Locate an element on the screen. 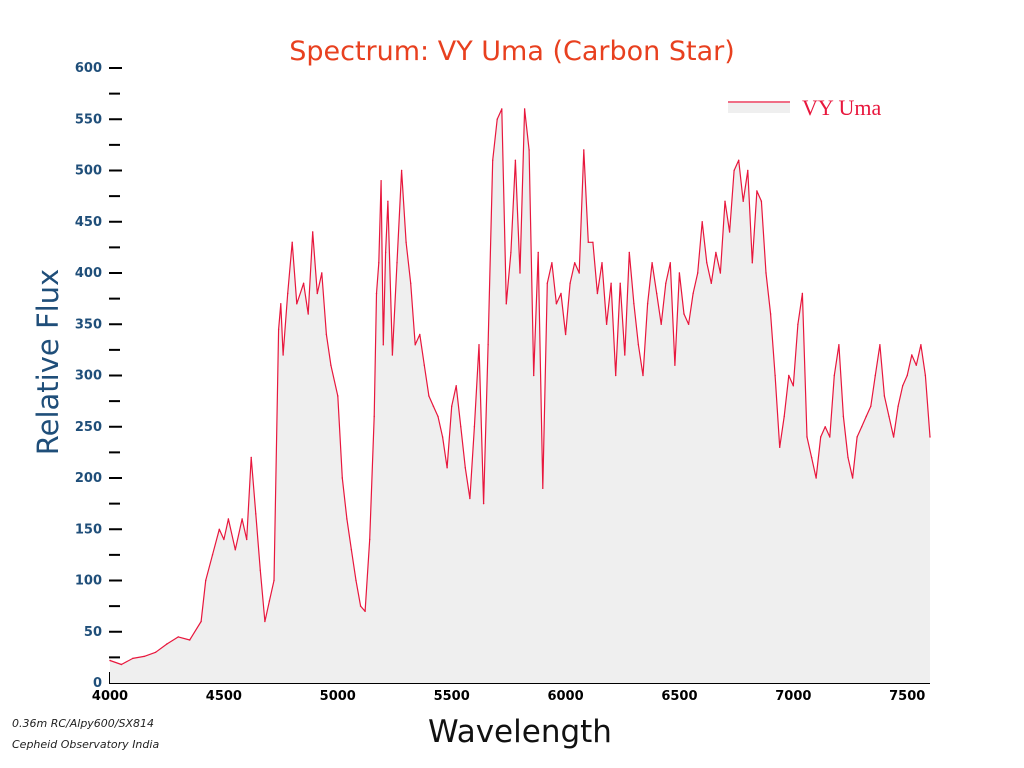 The height and width of the screenshot is (768, 1024). chart-title: Spectrum: VY Uma (Carbon Star) is located at coordinates (512, 51).